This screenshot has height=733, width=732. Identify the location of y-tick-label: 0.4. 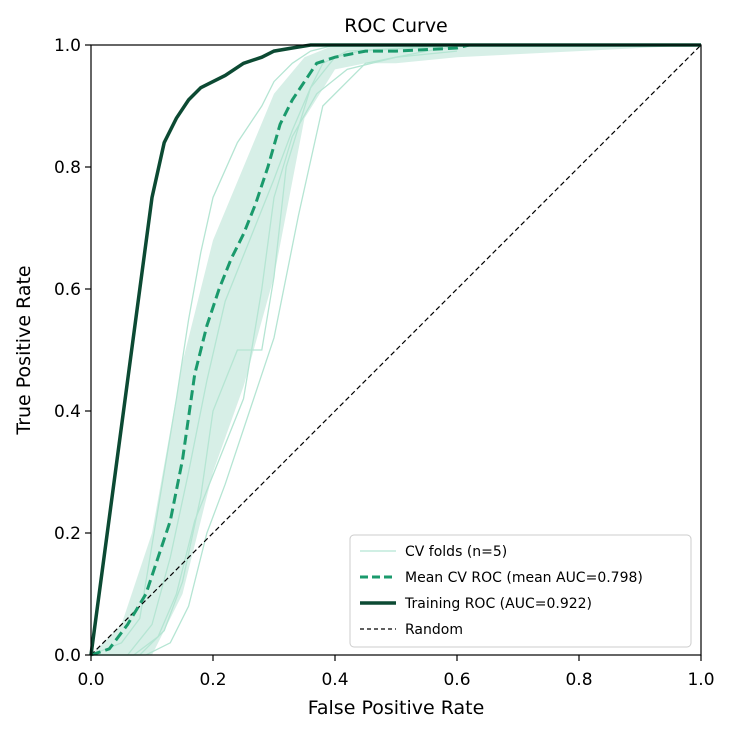
(67, 412).